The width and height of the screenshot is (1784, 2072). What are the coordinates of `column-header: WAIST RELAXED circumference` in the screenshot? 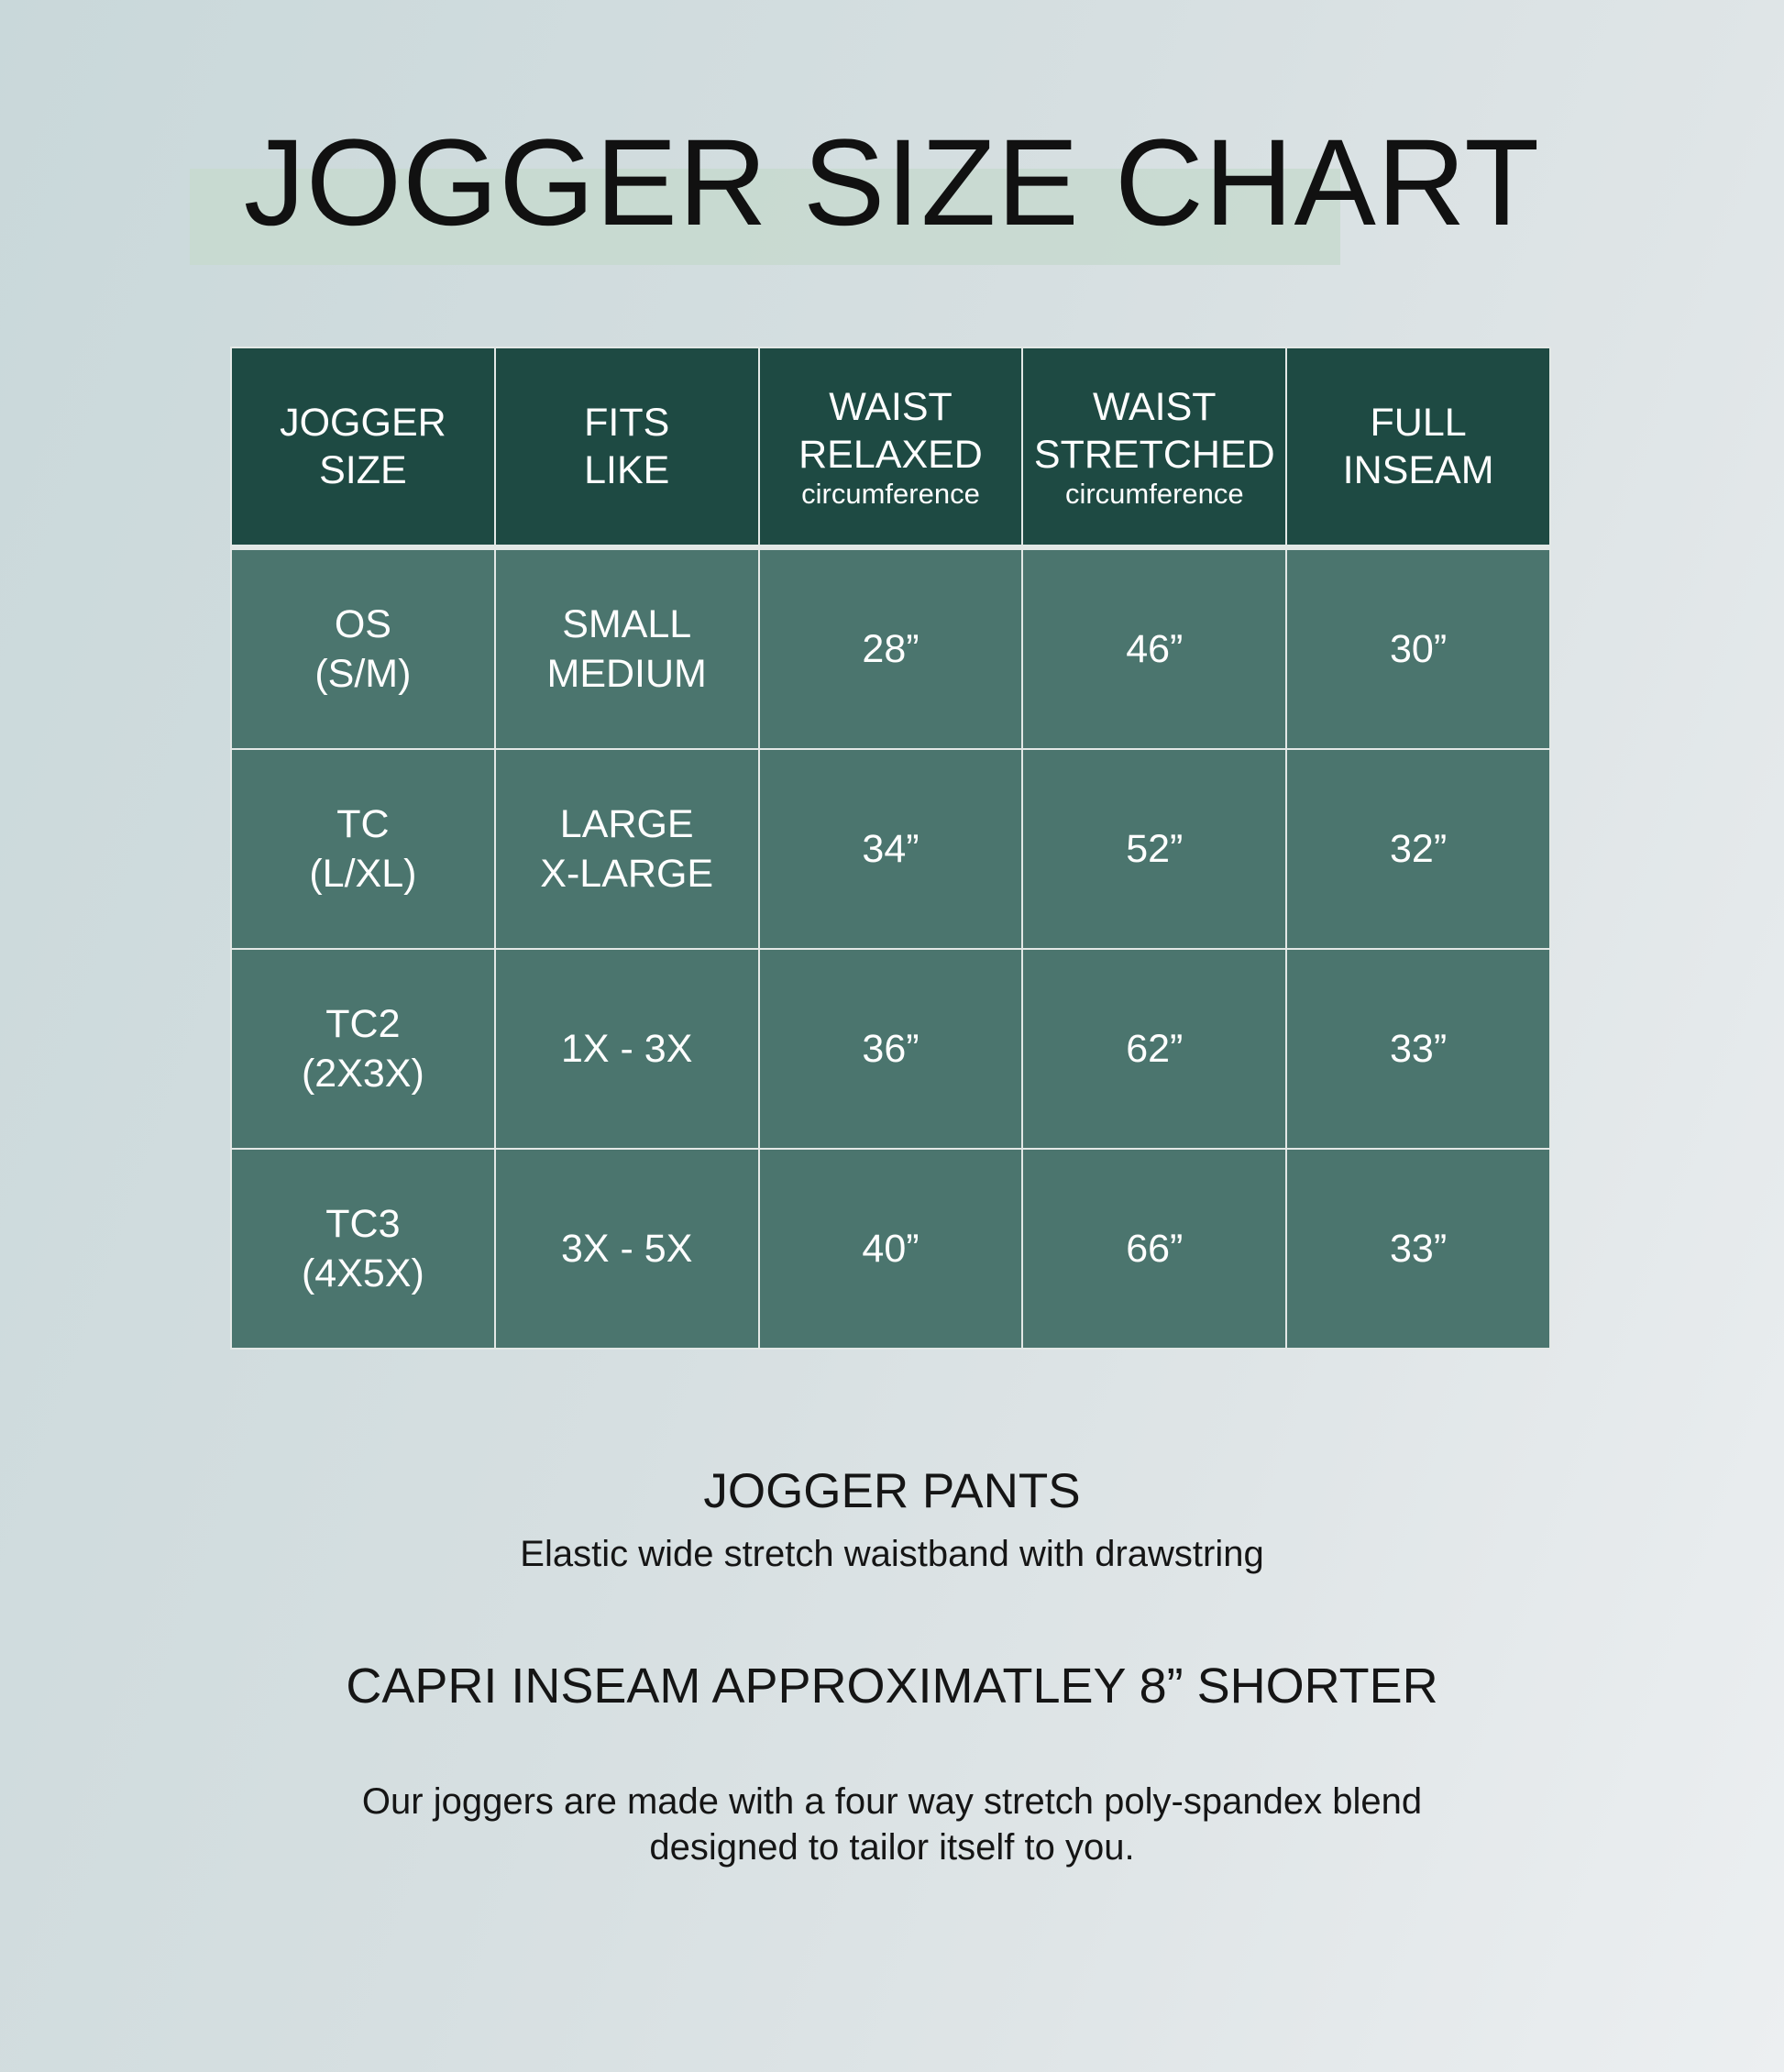 It's located at (891, 447).